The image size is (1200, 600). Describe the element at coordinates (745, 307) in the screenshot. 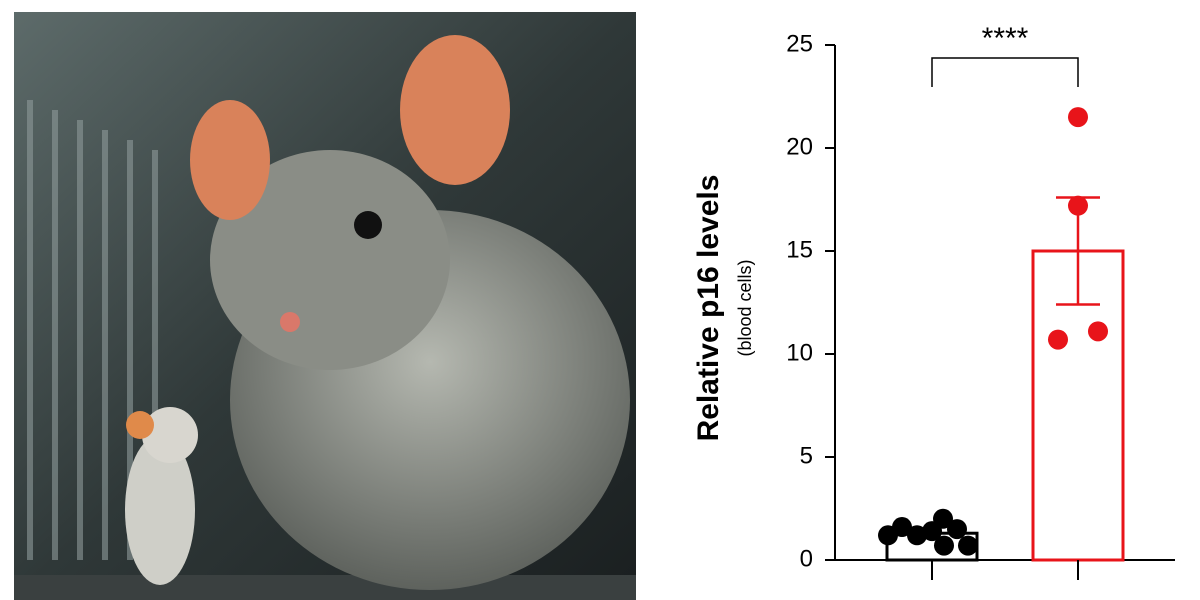

I see `y-axis-sublabel: (blood cells)` at that location.